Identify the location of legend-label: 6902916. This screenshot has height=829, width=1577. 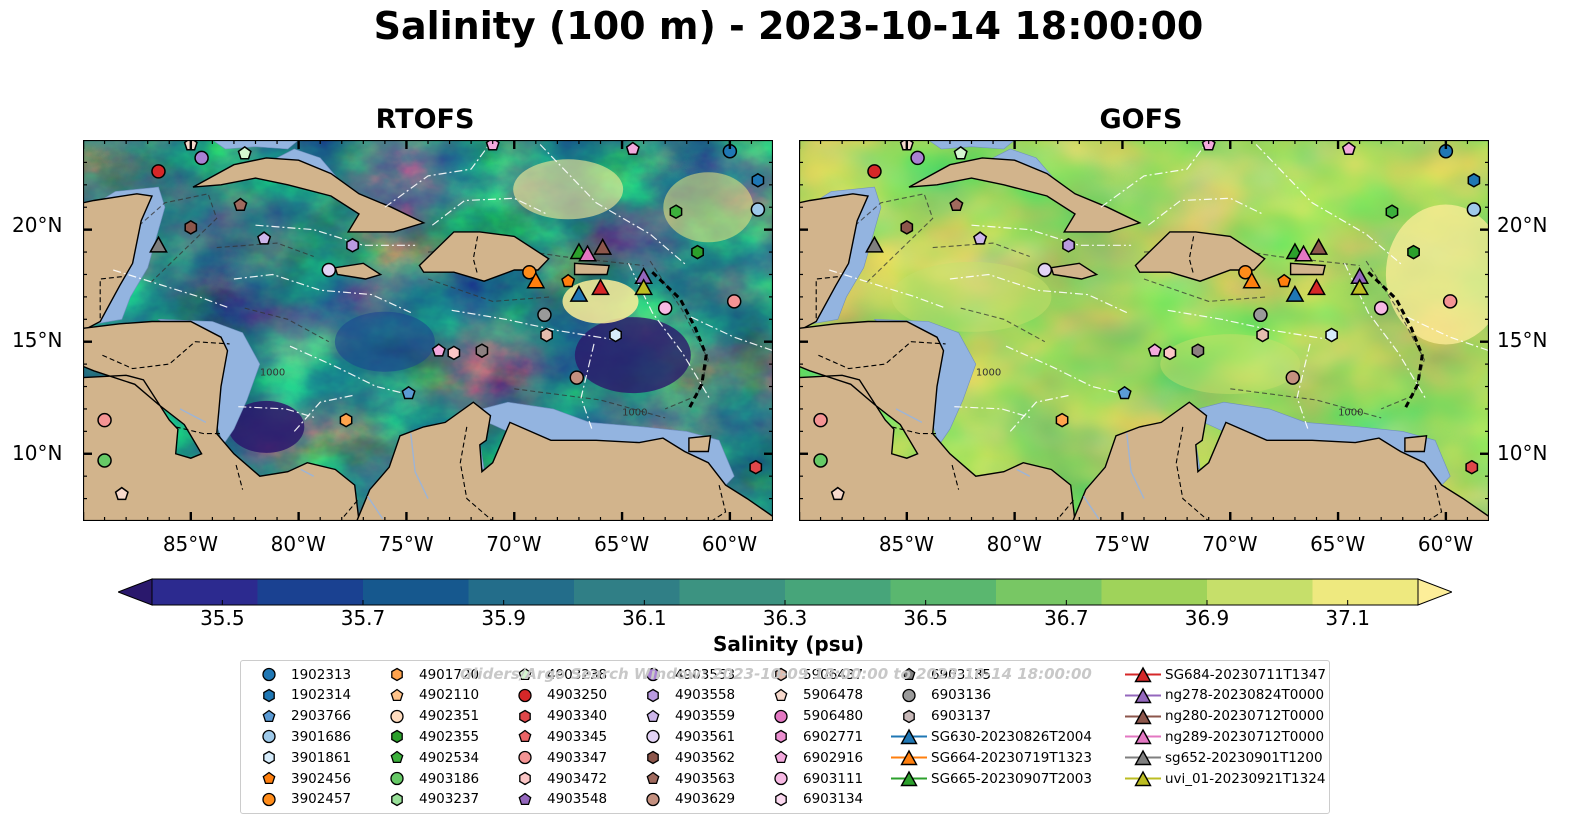
(833, 757).